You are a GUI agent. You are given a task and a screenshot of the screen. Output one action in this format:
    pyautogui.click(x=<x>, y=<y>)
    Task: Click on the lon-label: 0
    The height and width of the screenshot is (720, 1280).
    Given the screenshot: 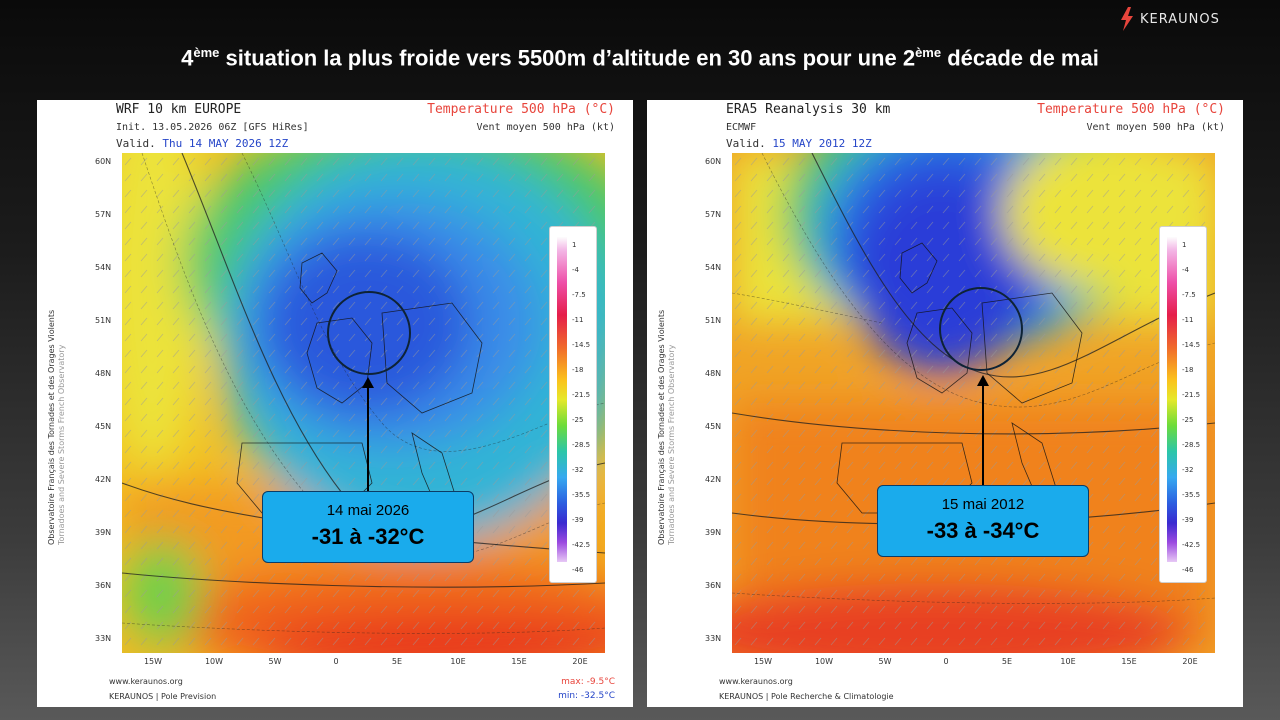 What is the action you would take?
    pyautogui.click(x=946, y=661)
    